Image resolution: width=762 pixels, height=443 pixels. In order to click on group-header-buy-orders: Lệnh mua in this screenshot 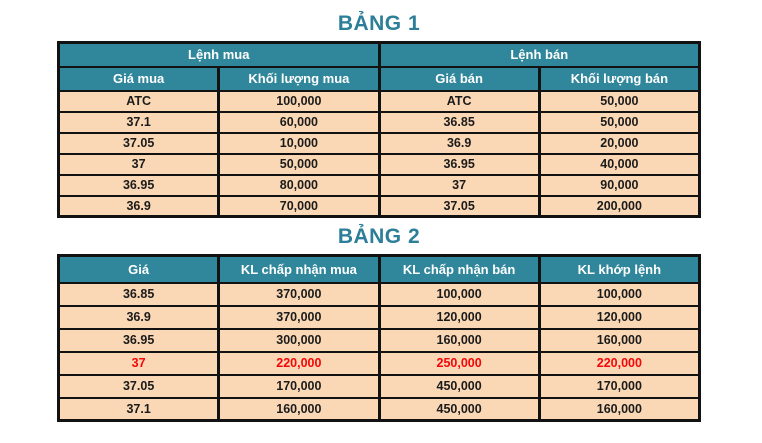, I will do `click(218, 54)`.